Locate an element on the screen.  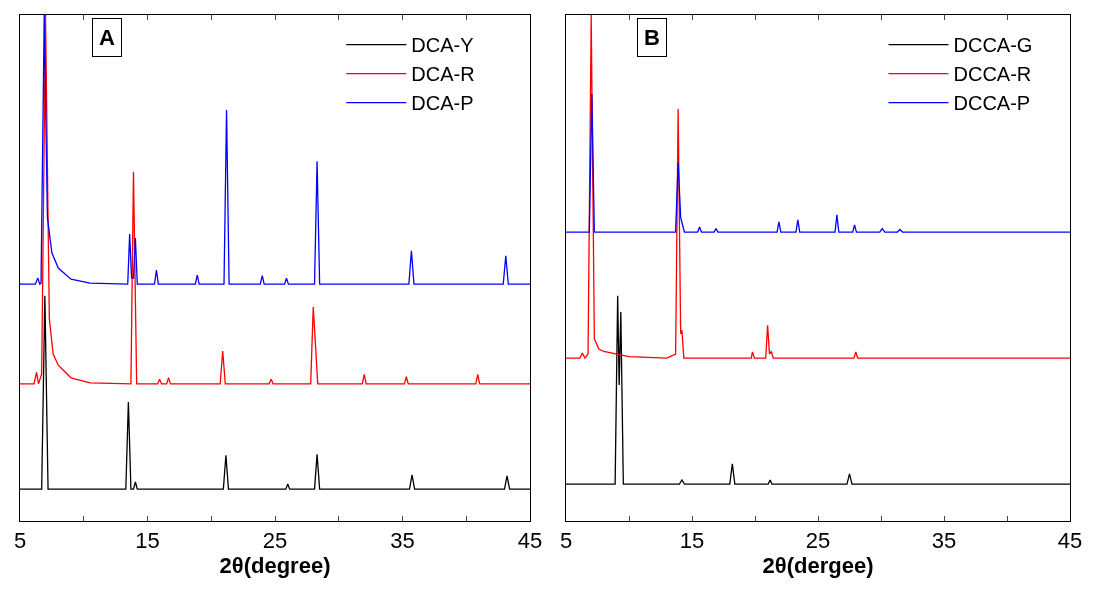
legend-label: DCA-Y is located at coordinates (442, 45).